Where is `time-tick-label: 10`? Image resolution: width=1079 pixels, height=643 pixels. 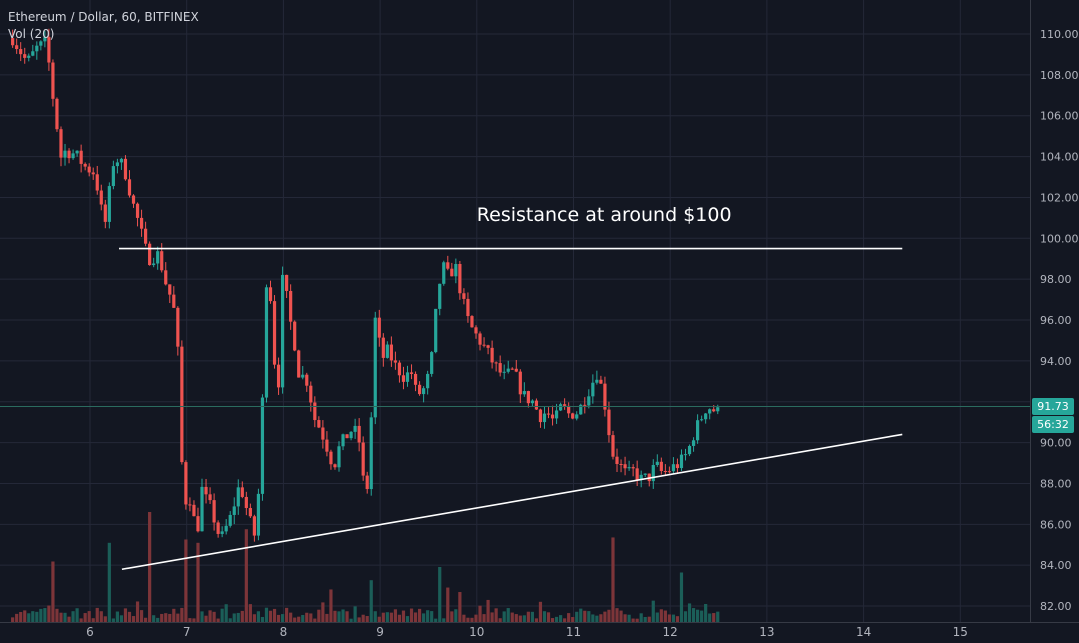
time-tick-label: 10 is located at coordinates (476, 632).